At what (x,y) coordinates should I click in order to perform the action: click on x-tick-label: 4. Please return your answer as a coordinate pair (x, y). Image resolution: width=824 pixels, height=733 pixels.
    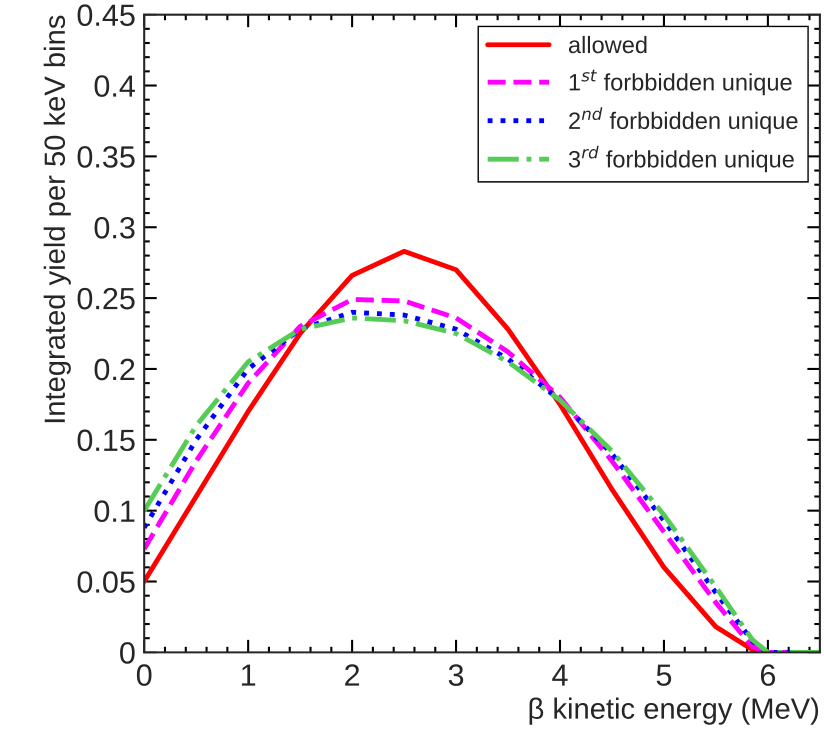
    Looking at the image, I should click on (560, 675).